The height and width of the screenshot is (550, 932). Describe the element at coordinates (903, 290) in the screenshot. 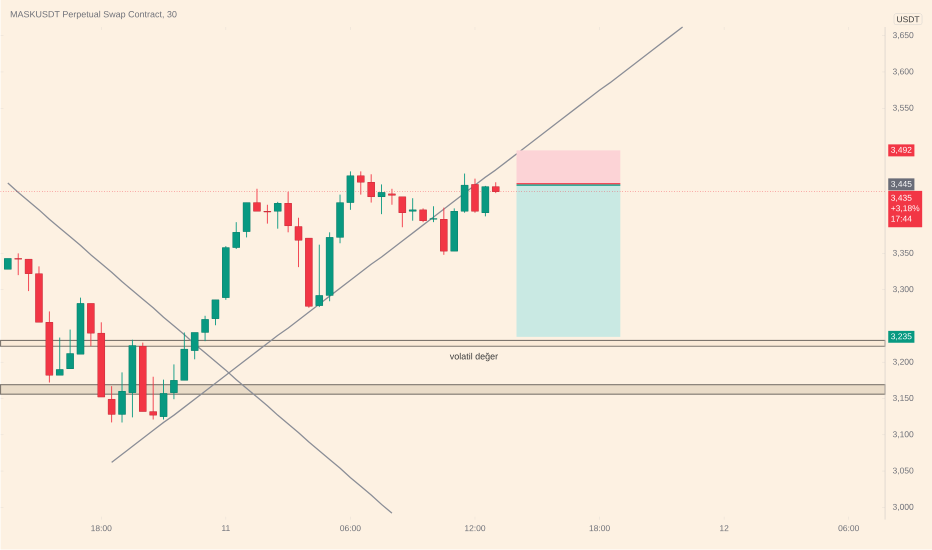

I see `y-tick-label: 3,300` at that location.